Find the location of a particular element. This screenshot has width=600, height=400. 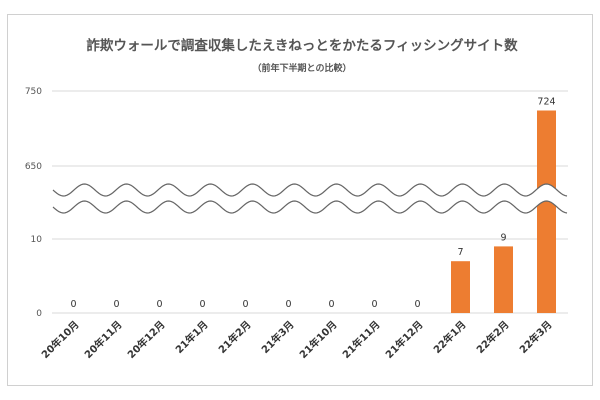

x-tick-label: 21年1月 is located at coordinates (192, 337).